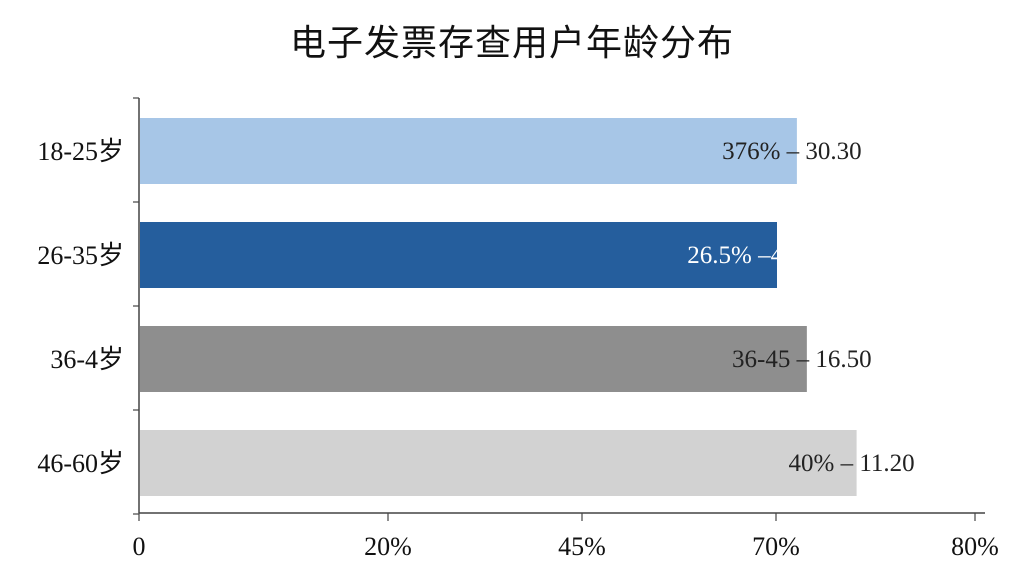 This screenshot has width=1024, height=576. Describe the element at coordinates (975, 546) in the screenshot. I see `x-tick-label: 80%` at that location.